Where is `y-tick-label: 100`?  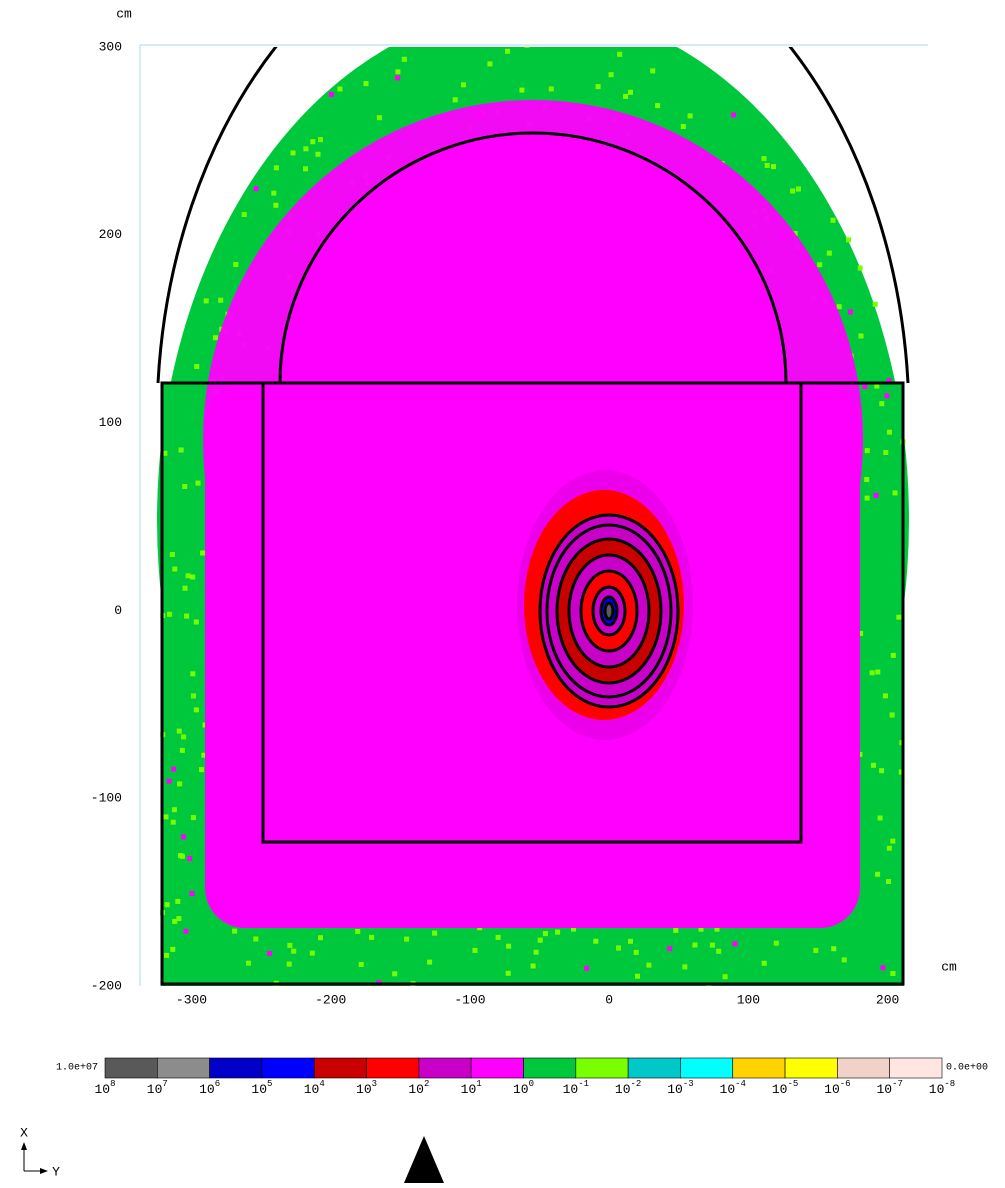
y-tick-label: 100 is located at coordinates (110, 422).